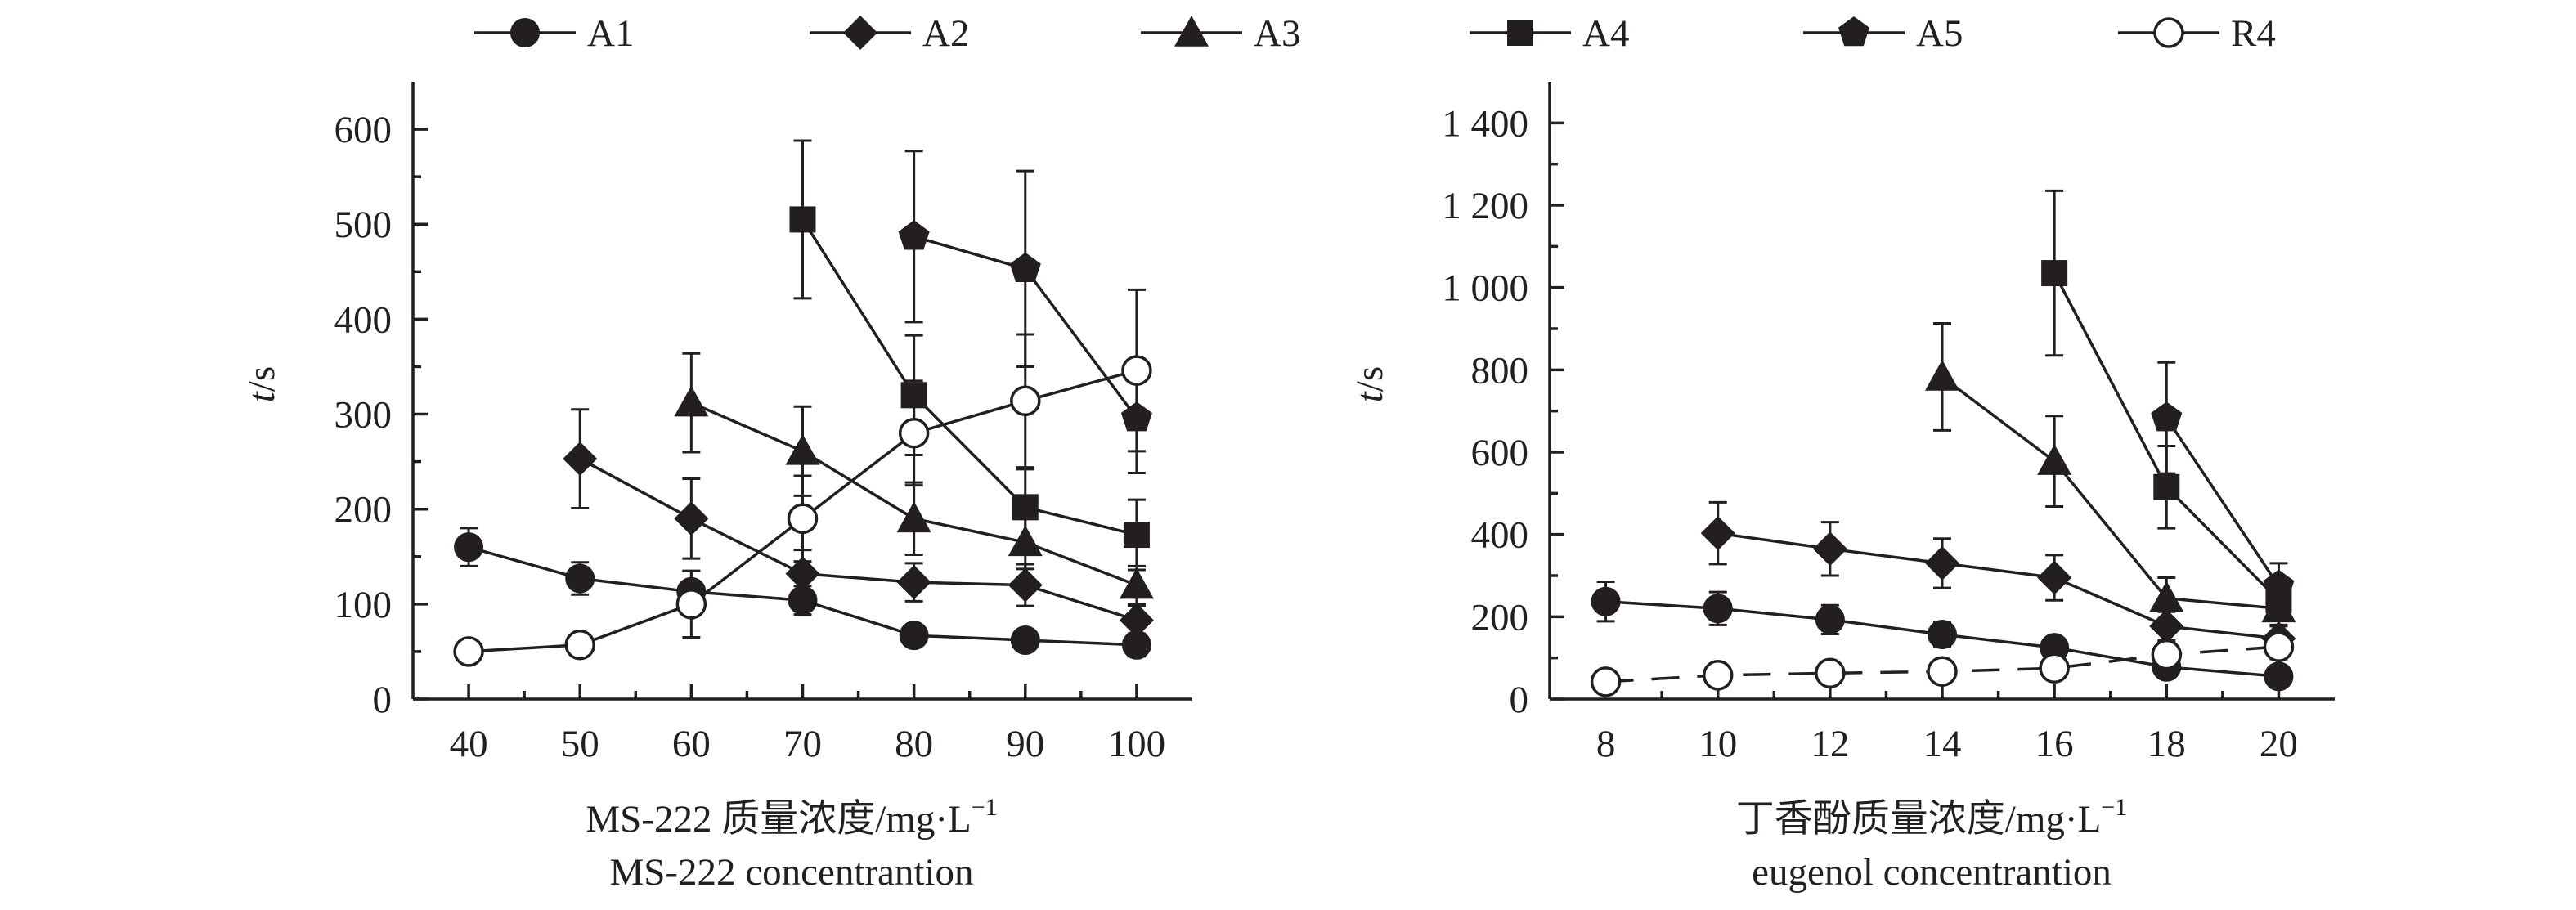  What do you see at coordinates (554, 33) in the screenshot?
I see `legend-item-a1: A1` at bounding box center [554, 33].